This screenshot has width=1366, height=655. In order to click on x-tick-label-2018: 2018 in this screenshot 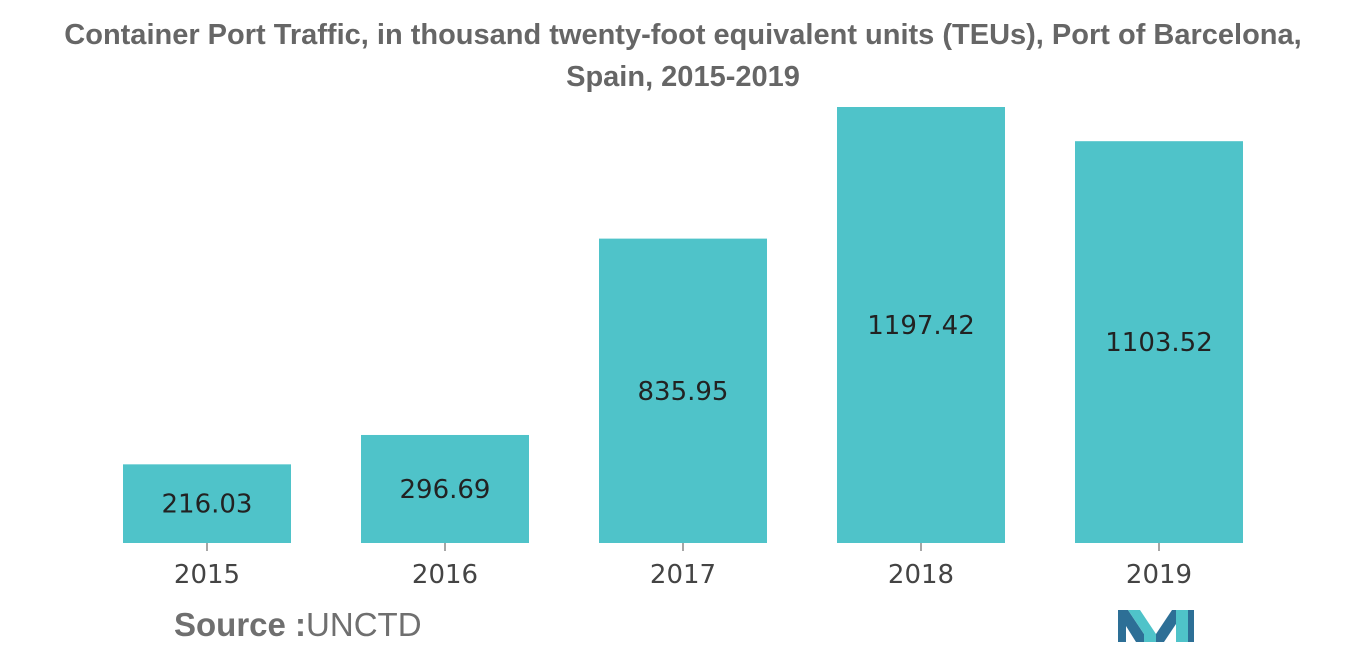, I will do `click(921, 575)`.